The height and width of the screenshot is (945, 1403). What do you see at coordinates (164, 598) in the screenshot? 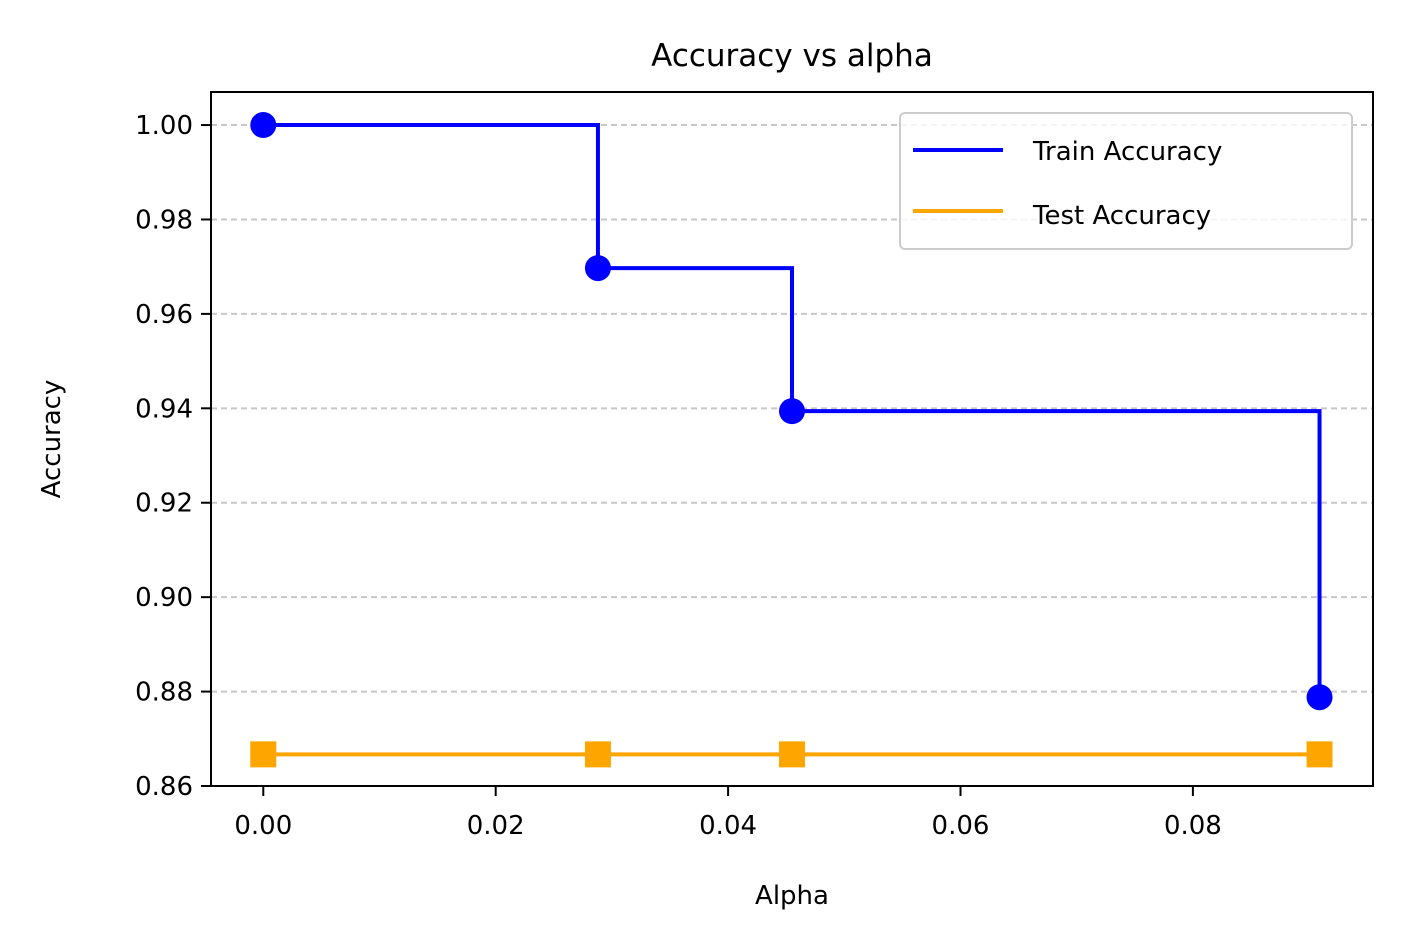
I see `y-tick-label: 0.90` at bounding box center [164, 598].